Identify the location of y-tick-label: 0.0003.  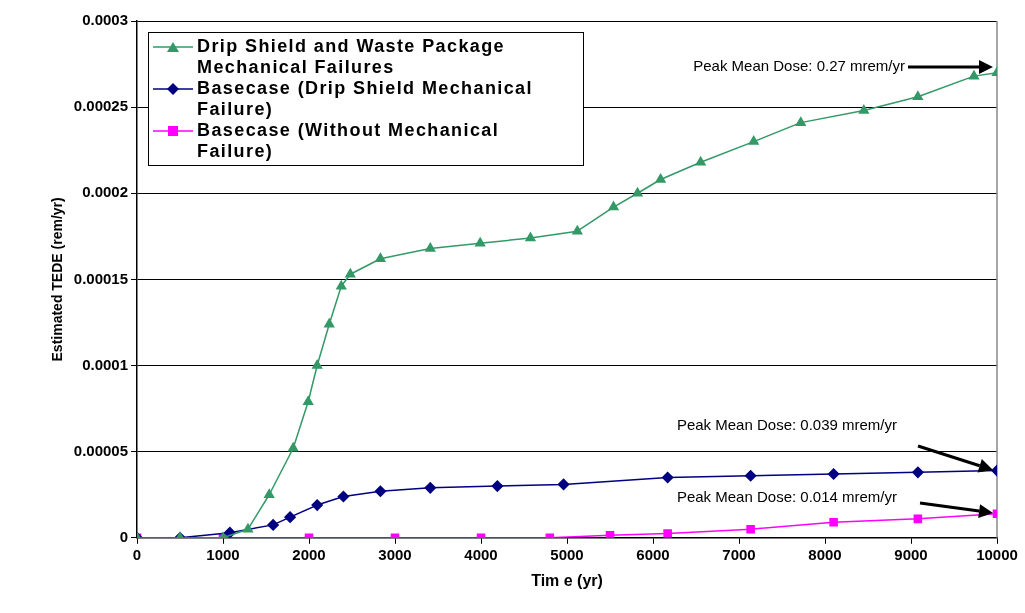
(105, 20).